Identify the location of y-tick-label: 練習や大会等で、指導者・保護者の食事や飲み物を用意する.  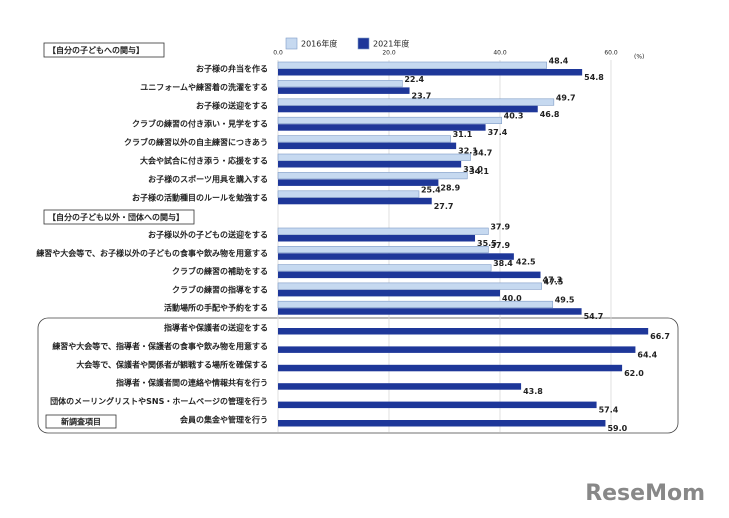
(160, 346).